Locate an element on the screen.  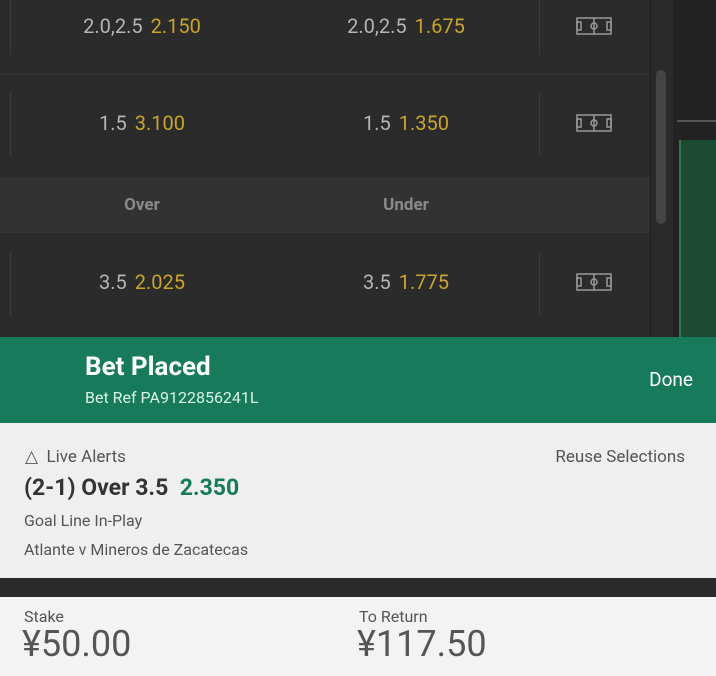
market-row: 2.0,2.5 2.150 2.0,2.5 1.675 is located at coordinates (325, 37).